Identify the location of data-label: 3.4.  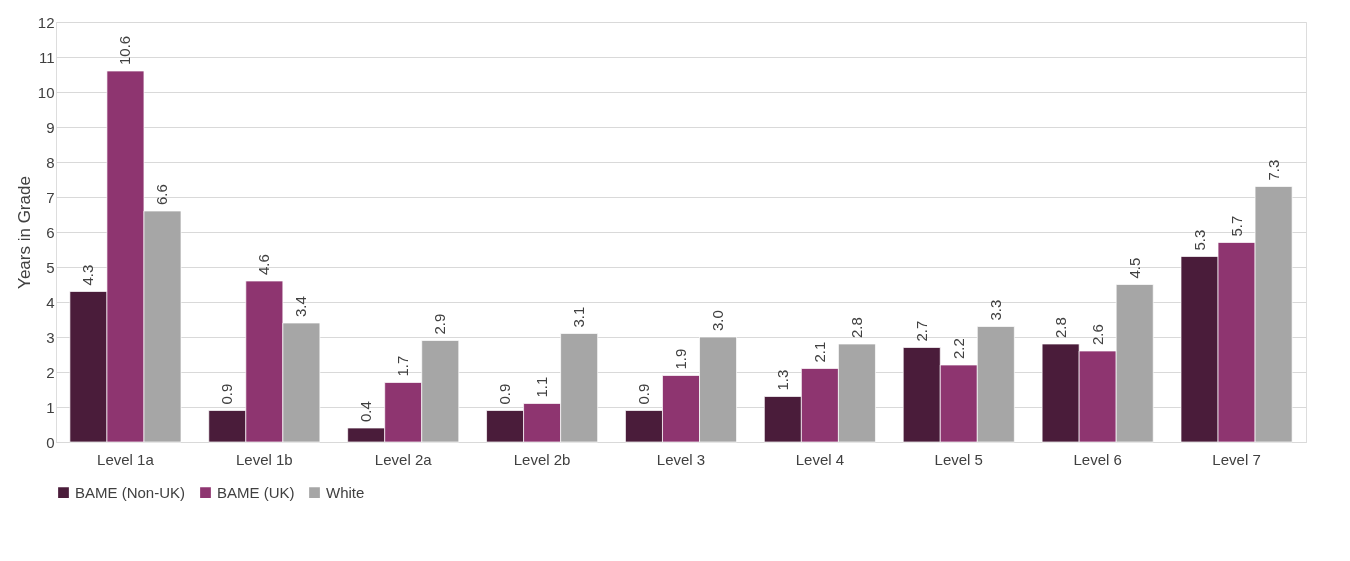
(301, 306).